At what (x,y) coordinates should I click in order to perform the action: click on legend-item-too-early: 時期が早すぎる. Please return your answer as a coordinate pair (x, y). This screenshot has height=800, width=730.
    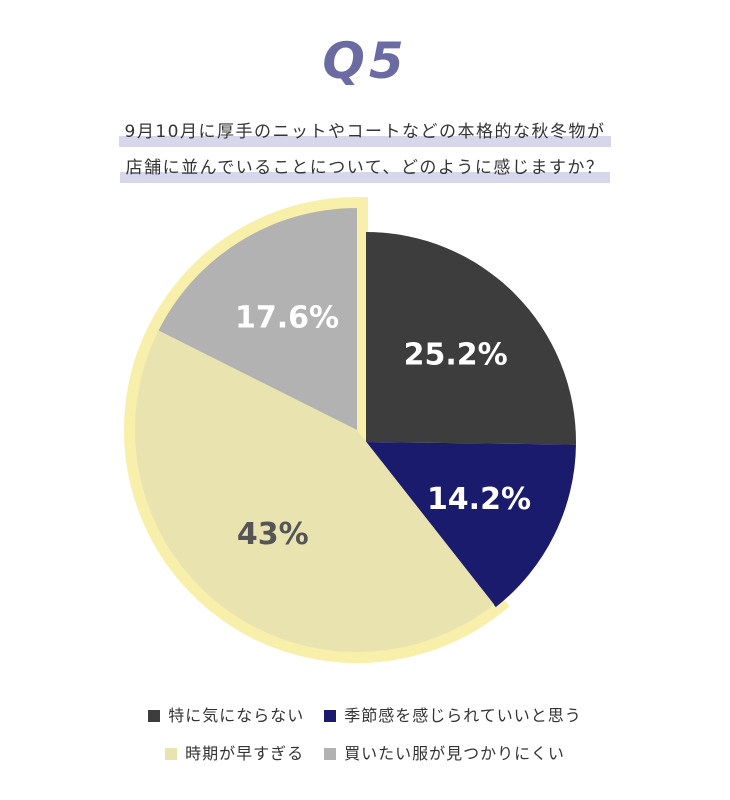
    Looking at the image, I should click on (234, 752).